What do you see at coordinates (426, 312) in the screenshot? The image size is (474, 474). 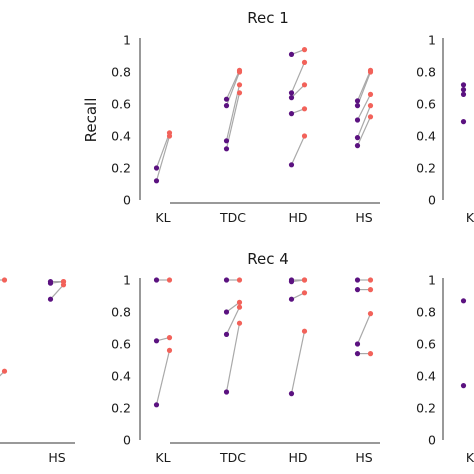 I see `p5-y-tick-label: 0.8` at bounding box center [426, 312].